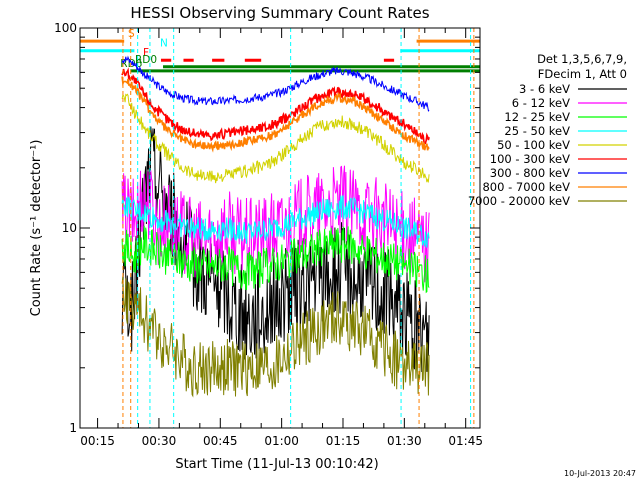  I want to click on legend-entry-label: 100 - 300 keV, so click(530, 159).